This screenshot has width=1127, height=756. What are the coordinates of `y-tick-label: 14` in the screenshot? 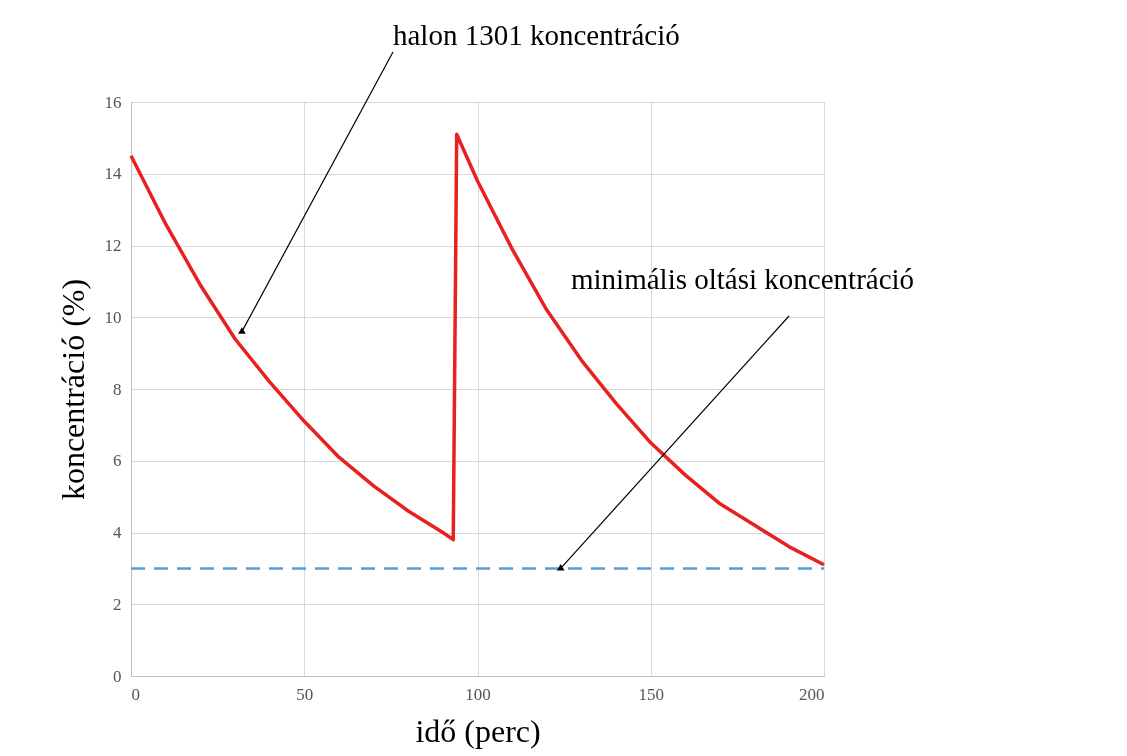 It's located at (113, 174).